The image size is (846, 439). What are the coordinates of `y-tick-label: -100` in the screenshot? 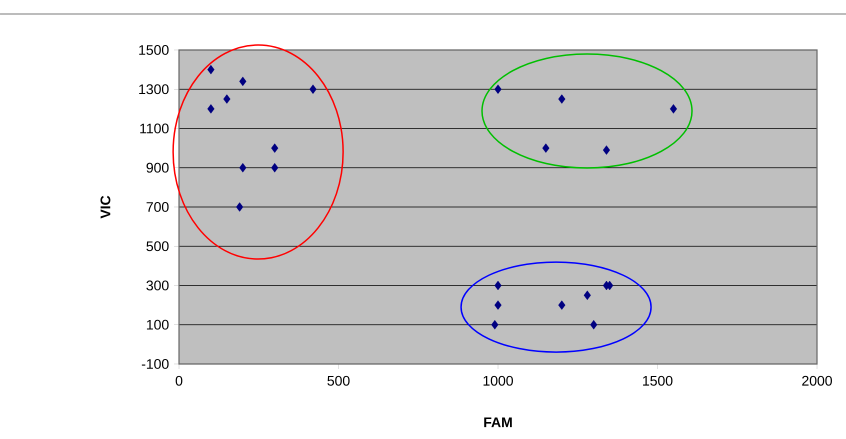 It's located at (155, 364).